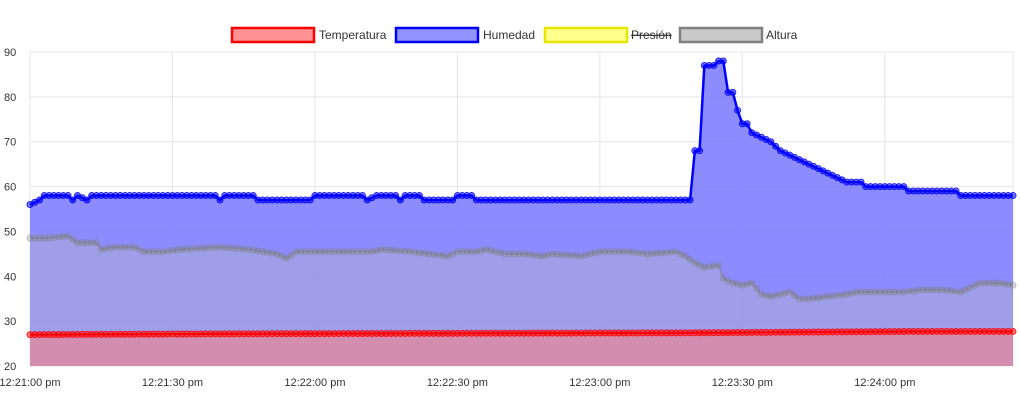  I want to click on x-tick-label: 12:24:00 pm, so click(884, 383).